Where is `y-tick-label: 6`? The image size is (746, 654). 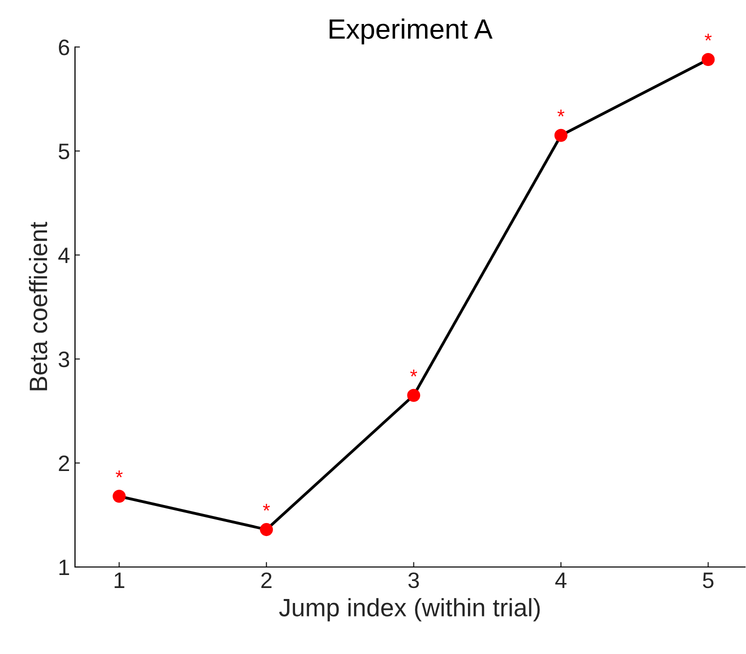 y-tick-label: 6 is located at coordinates (64, 48).